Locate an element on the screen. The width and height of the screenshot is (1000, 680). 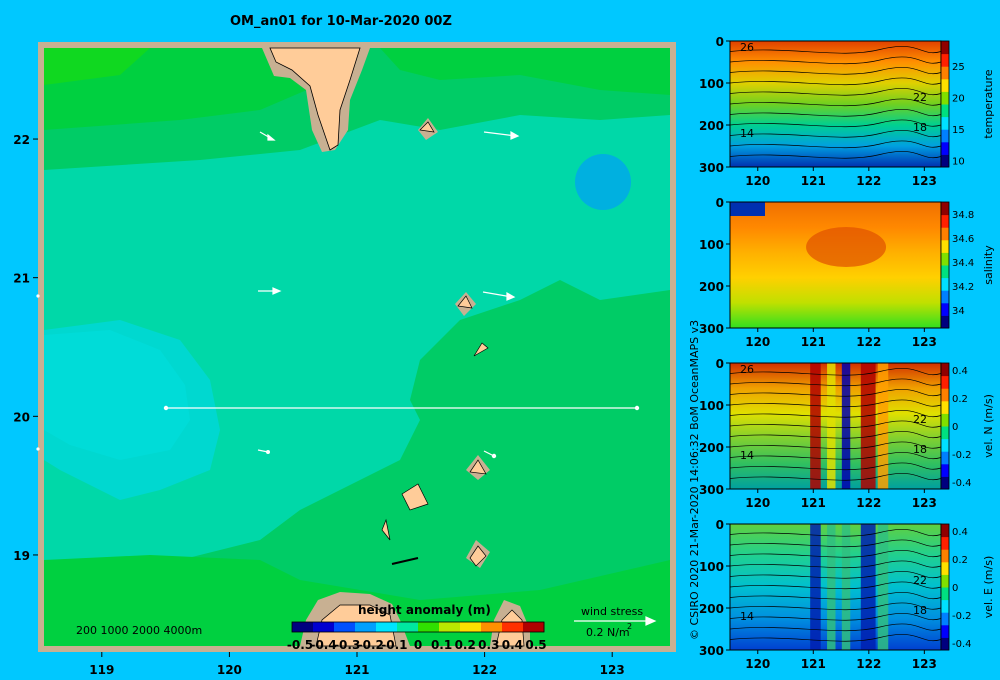
section-field is located at coordinates (835, 104).